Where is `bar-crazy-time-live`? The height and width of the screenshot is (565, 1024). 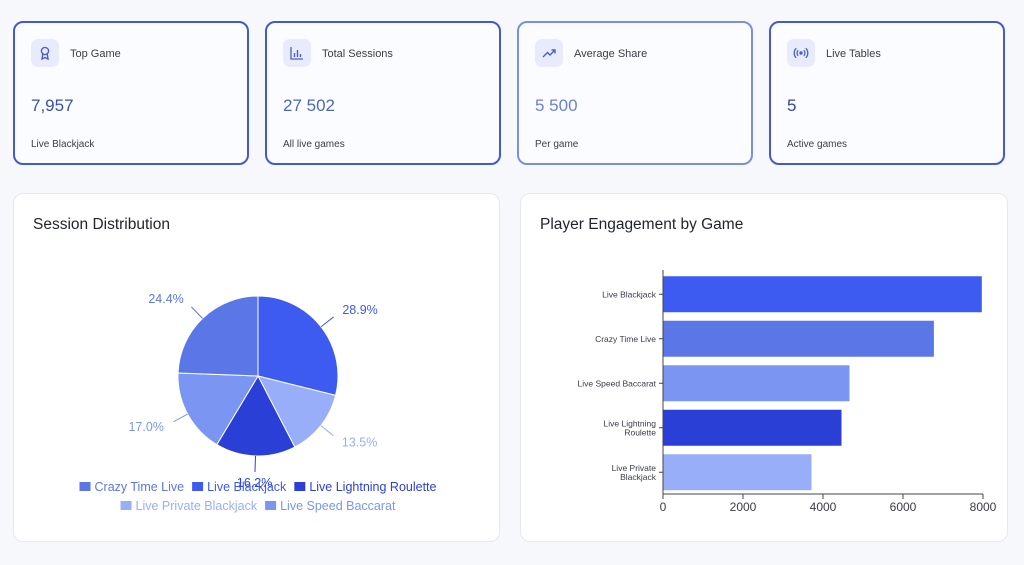 bar-crazy-time-live is located at coordinates (798, 338).